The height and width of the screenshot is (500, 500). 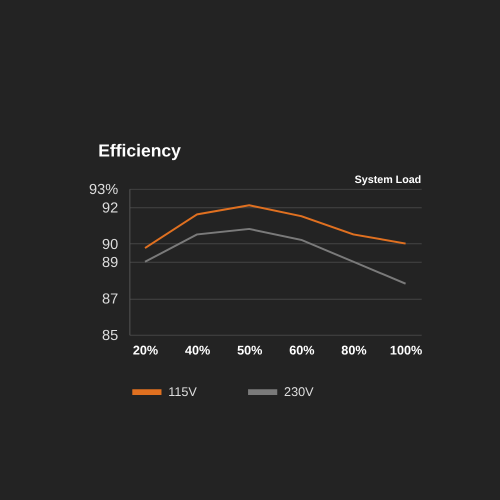 I want to click on chart-title: Efficiency, so click(x=140, y=150).